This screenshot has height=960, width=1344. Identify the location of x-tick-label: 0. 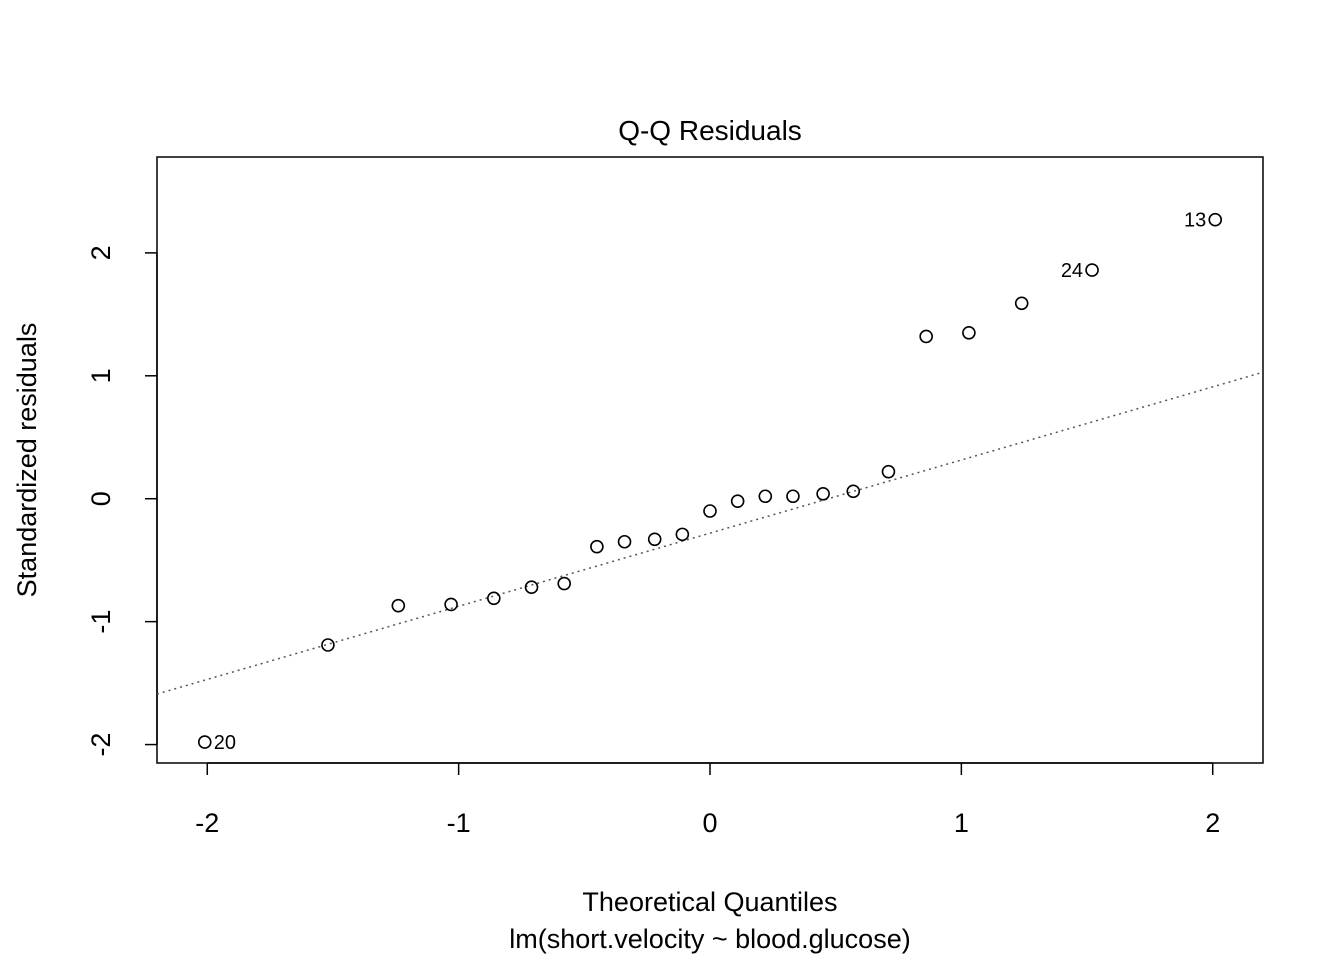
(709, 823).